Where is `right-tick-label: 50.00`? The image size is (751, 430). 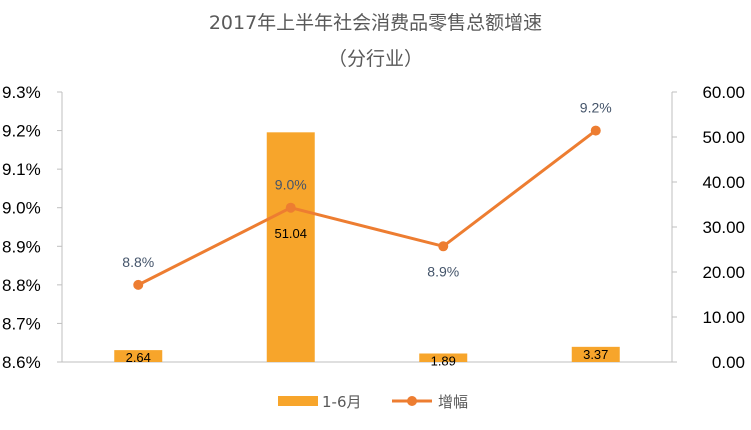
right-tick-label: 50.00 is located at coordinates (723, 137).